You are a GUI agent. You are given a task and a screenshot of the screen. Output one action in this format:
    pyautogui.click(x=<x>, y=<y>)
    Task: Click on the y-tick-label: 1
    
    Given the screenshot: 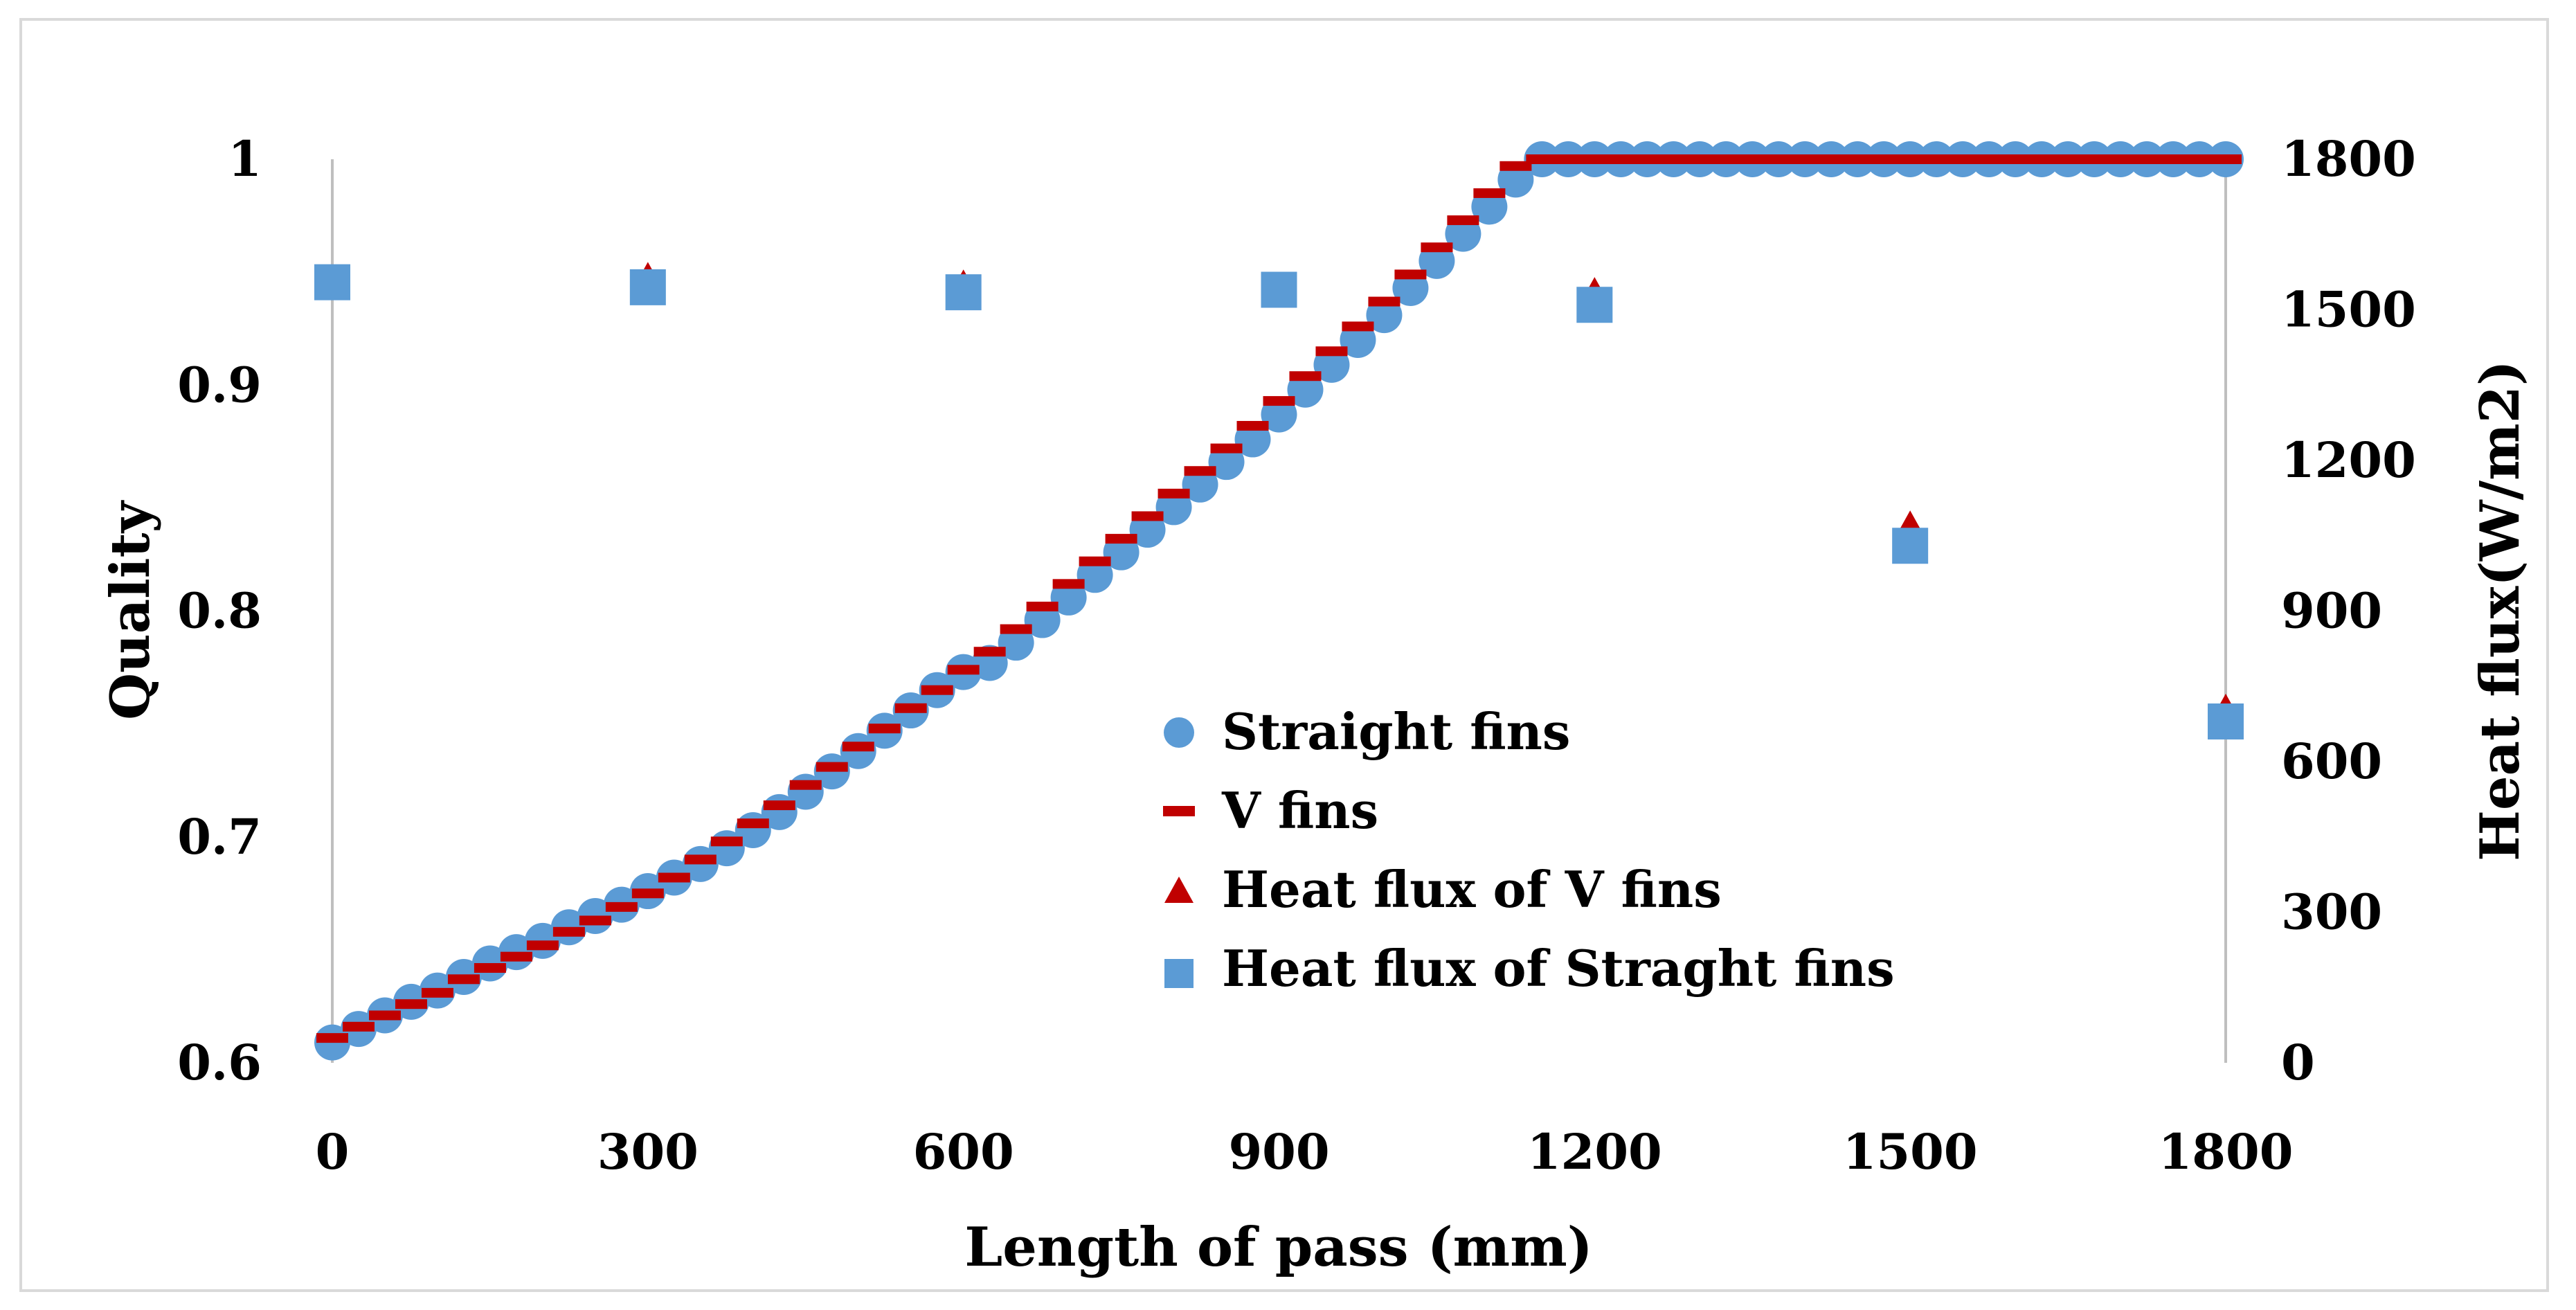 What is the action you would take?
    pyautogui.click(x=245, y=159)
    